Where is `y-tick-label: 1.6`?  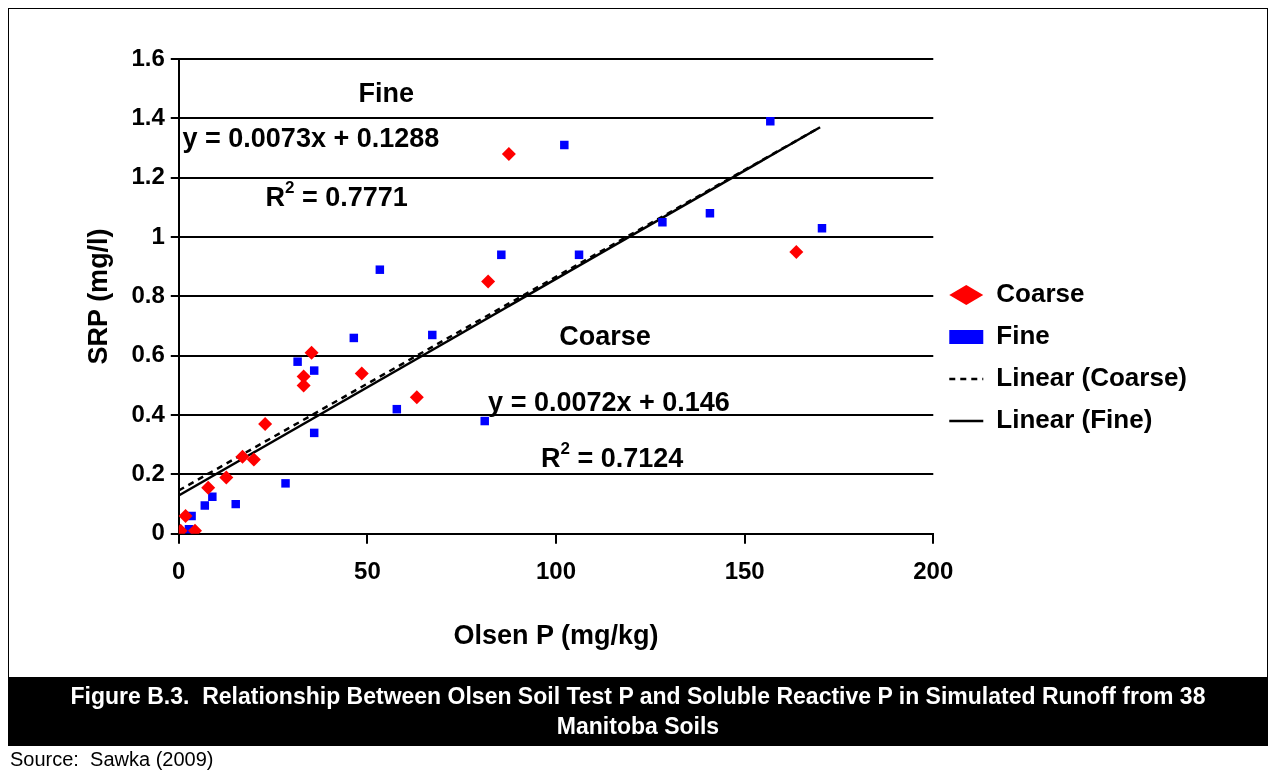 y-tick-label: 1.6 is located at coordinates (148, 57).